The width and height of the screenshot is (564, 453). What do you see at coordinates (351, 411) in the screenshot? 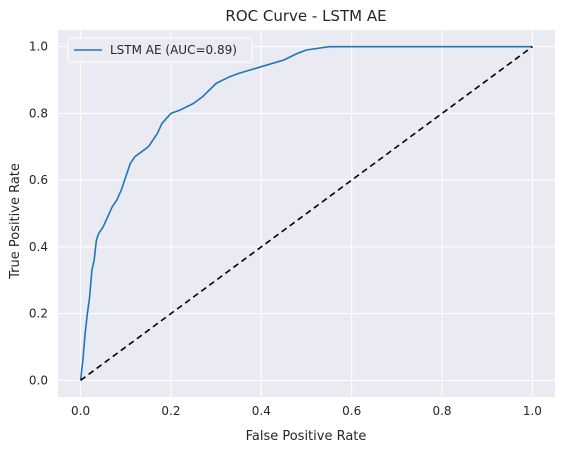
I see `x-tick-label: 0.6` at bounding box center [351, 411].